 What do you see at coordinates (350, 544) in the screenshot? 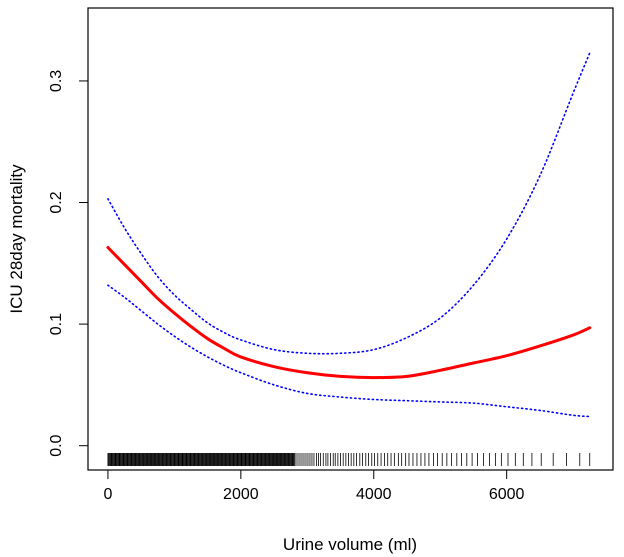
I see `x-axis-title: Urine volume (ml)` at bounding box center [350, 544].